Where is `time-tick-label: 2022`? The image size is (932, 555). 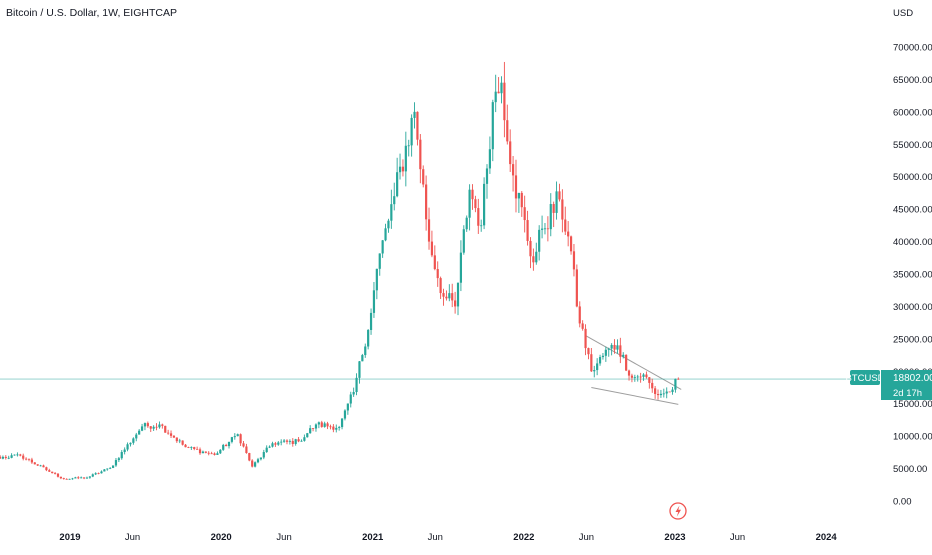 time-tick-label: 2022 is located at coordinates (523, 537).